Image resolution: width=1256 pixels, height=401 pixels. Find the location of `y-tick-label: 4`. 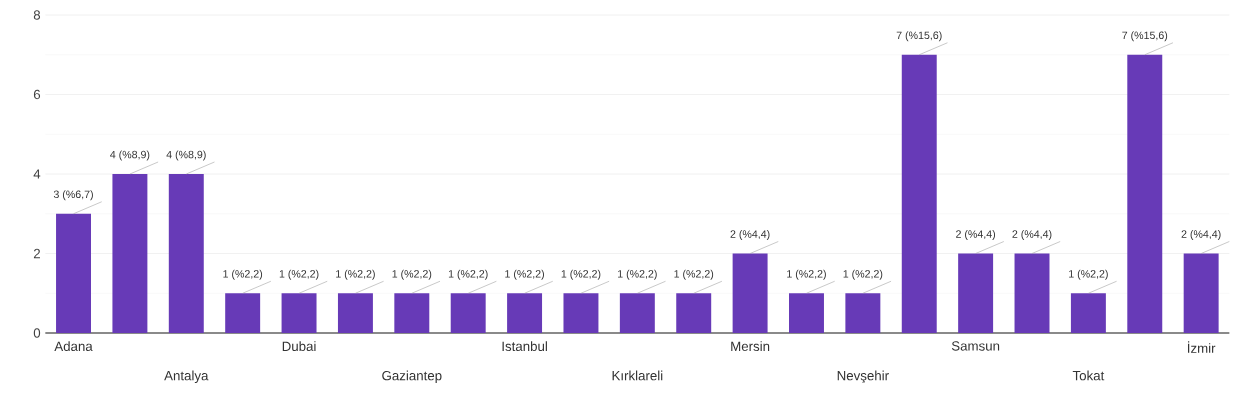

y-tick-label: 4 is located at coordinates (37, 174).